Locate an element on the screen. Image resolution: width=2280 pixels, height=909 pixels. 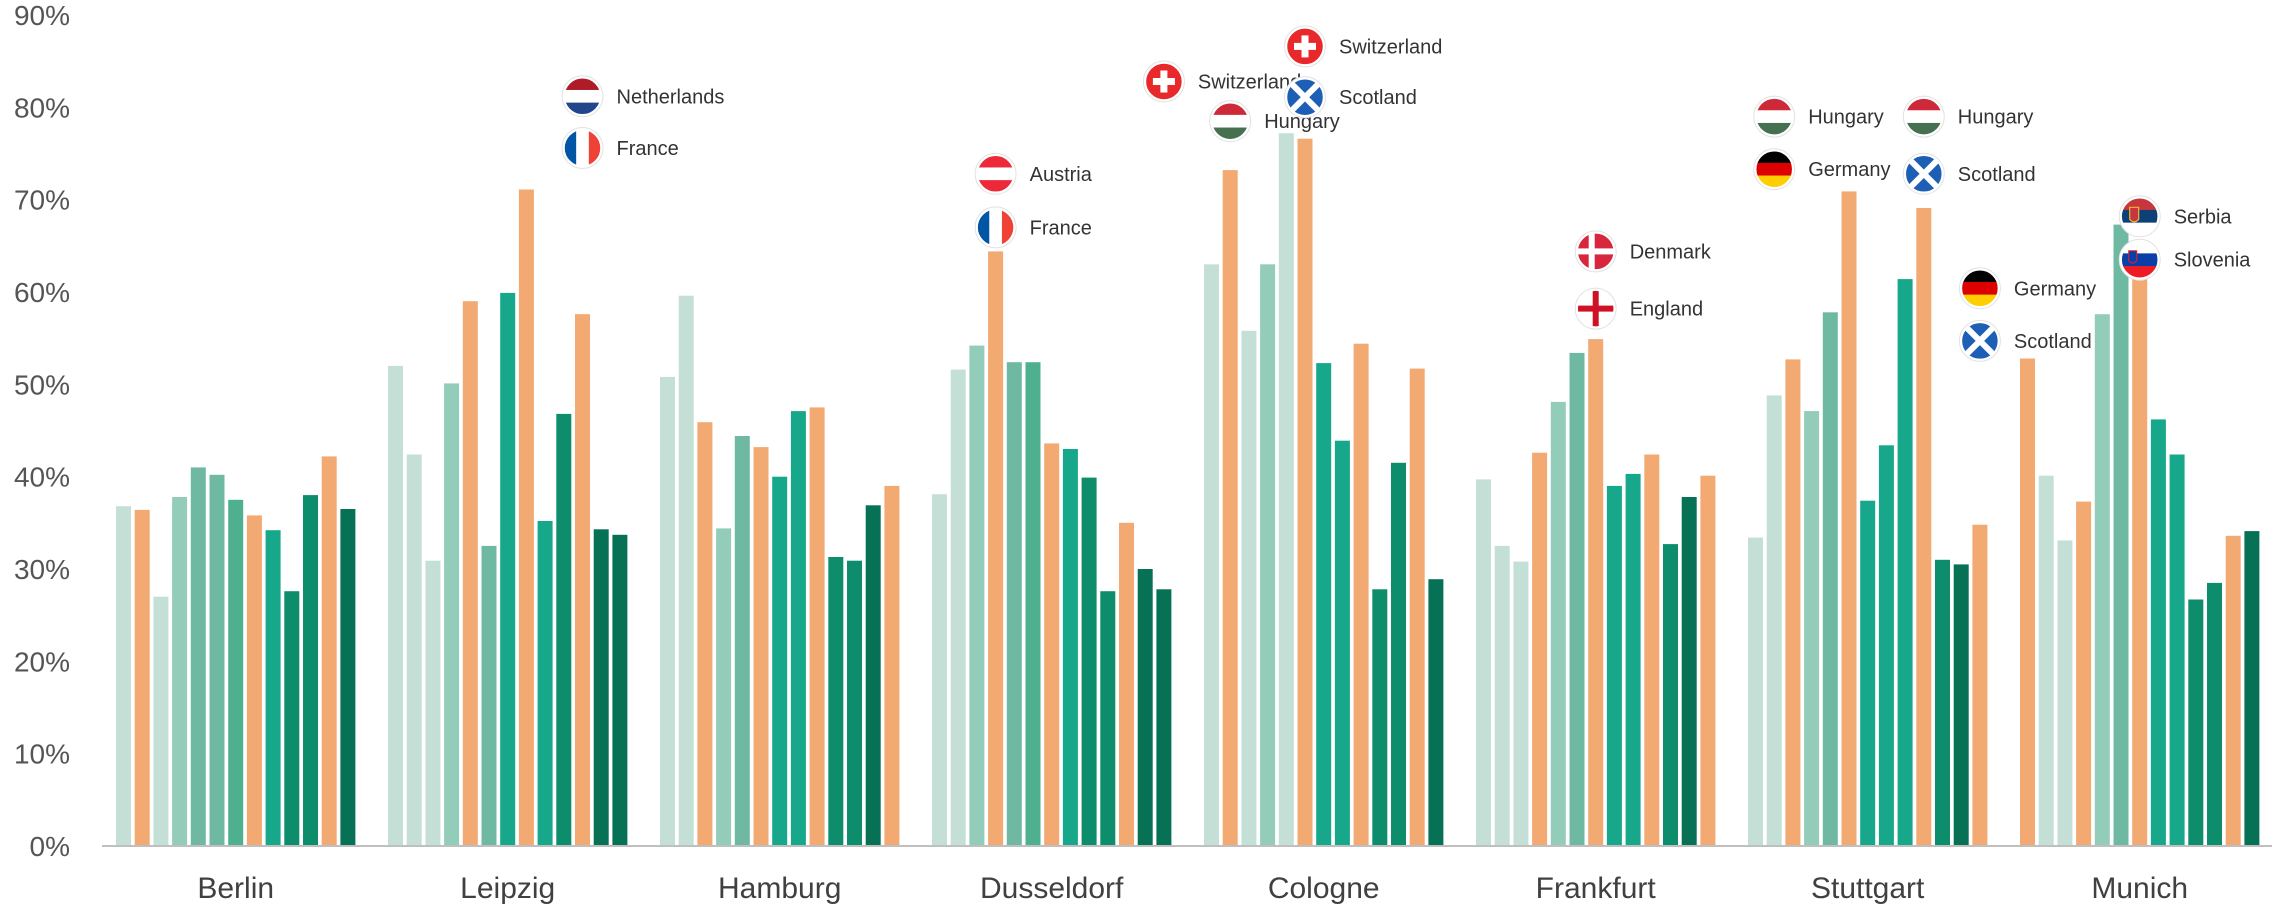
y-tick-label: 90% is located at coordinates (42, 15).